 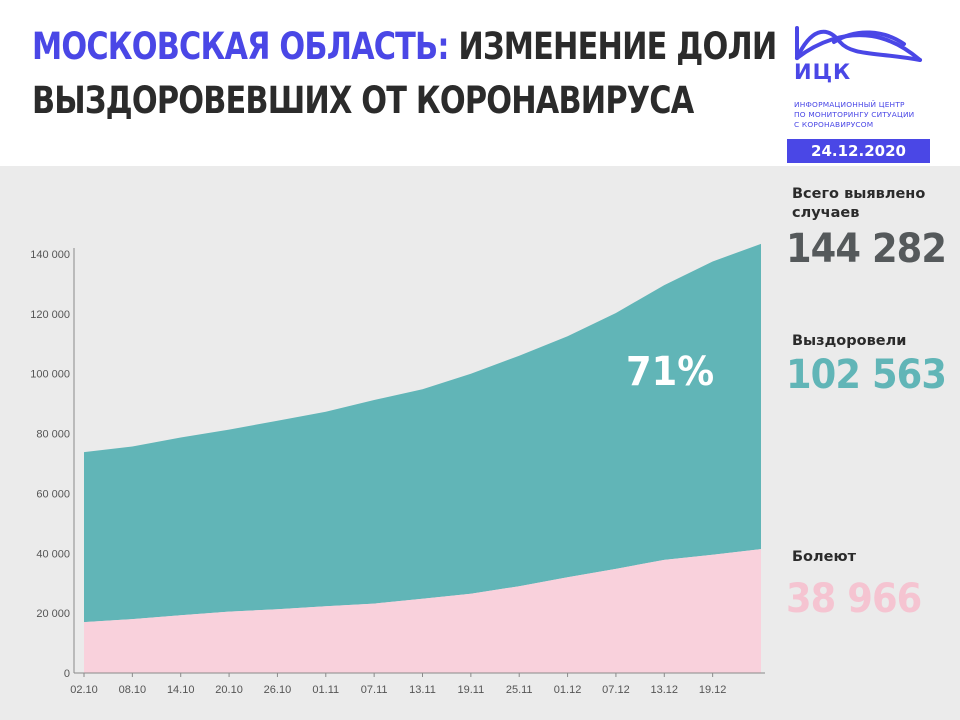 I want to click on x-tick-label: 13.11, so click(x=422, y=690).